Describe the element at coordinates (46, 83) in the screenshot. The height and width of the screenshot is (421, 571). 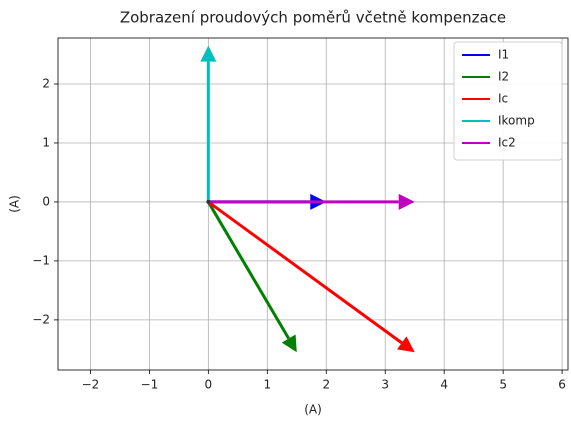
I see `y-tick-label: 2` at that location.